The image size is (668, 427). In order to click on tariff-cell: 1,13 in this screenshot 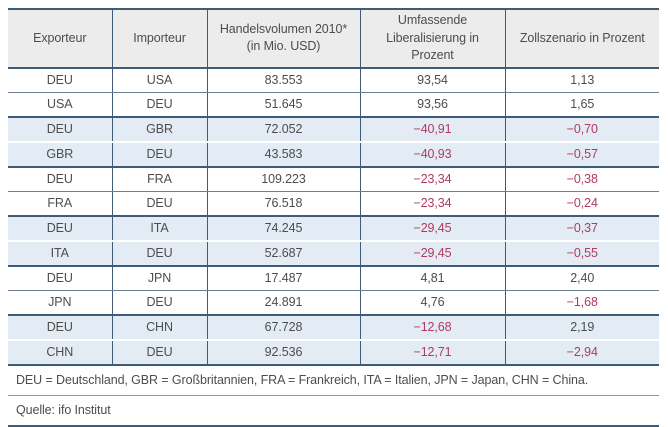, I will do `click(582, 80)`.